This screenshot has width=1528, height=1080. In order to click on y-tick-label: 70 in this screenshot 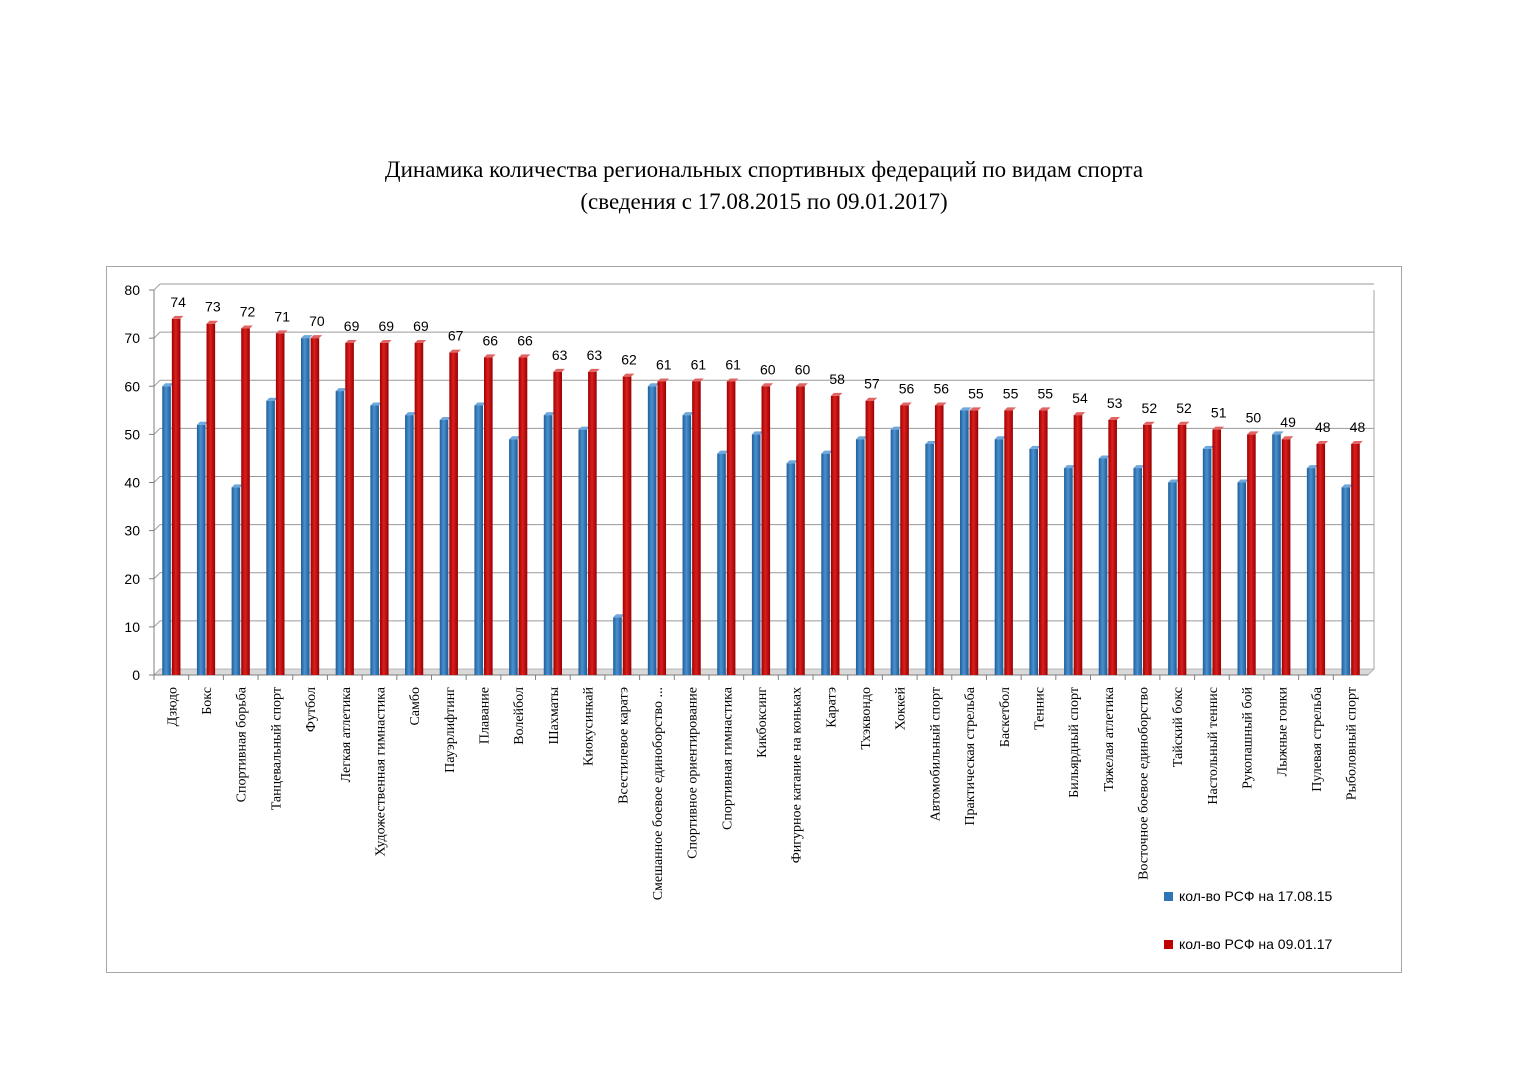, I will do `click(132, 338)`.